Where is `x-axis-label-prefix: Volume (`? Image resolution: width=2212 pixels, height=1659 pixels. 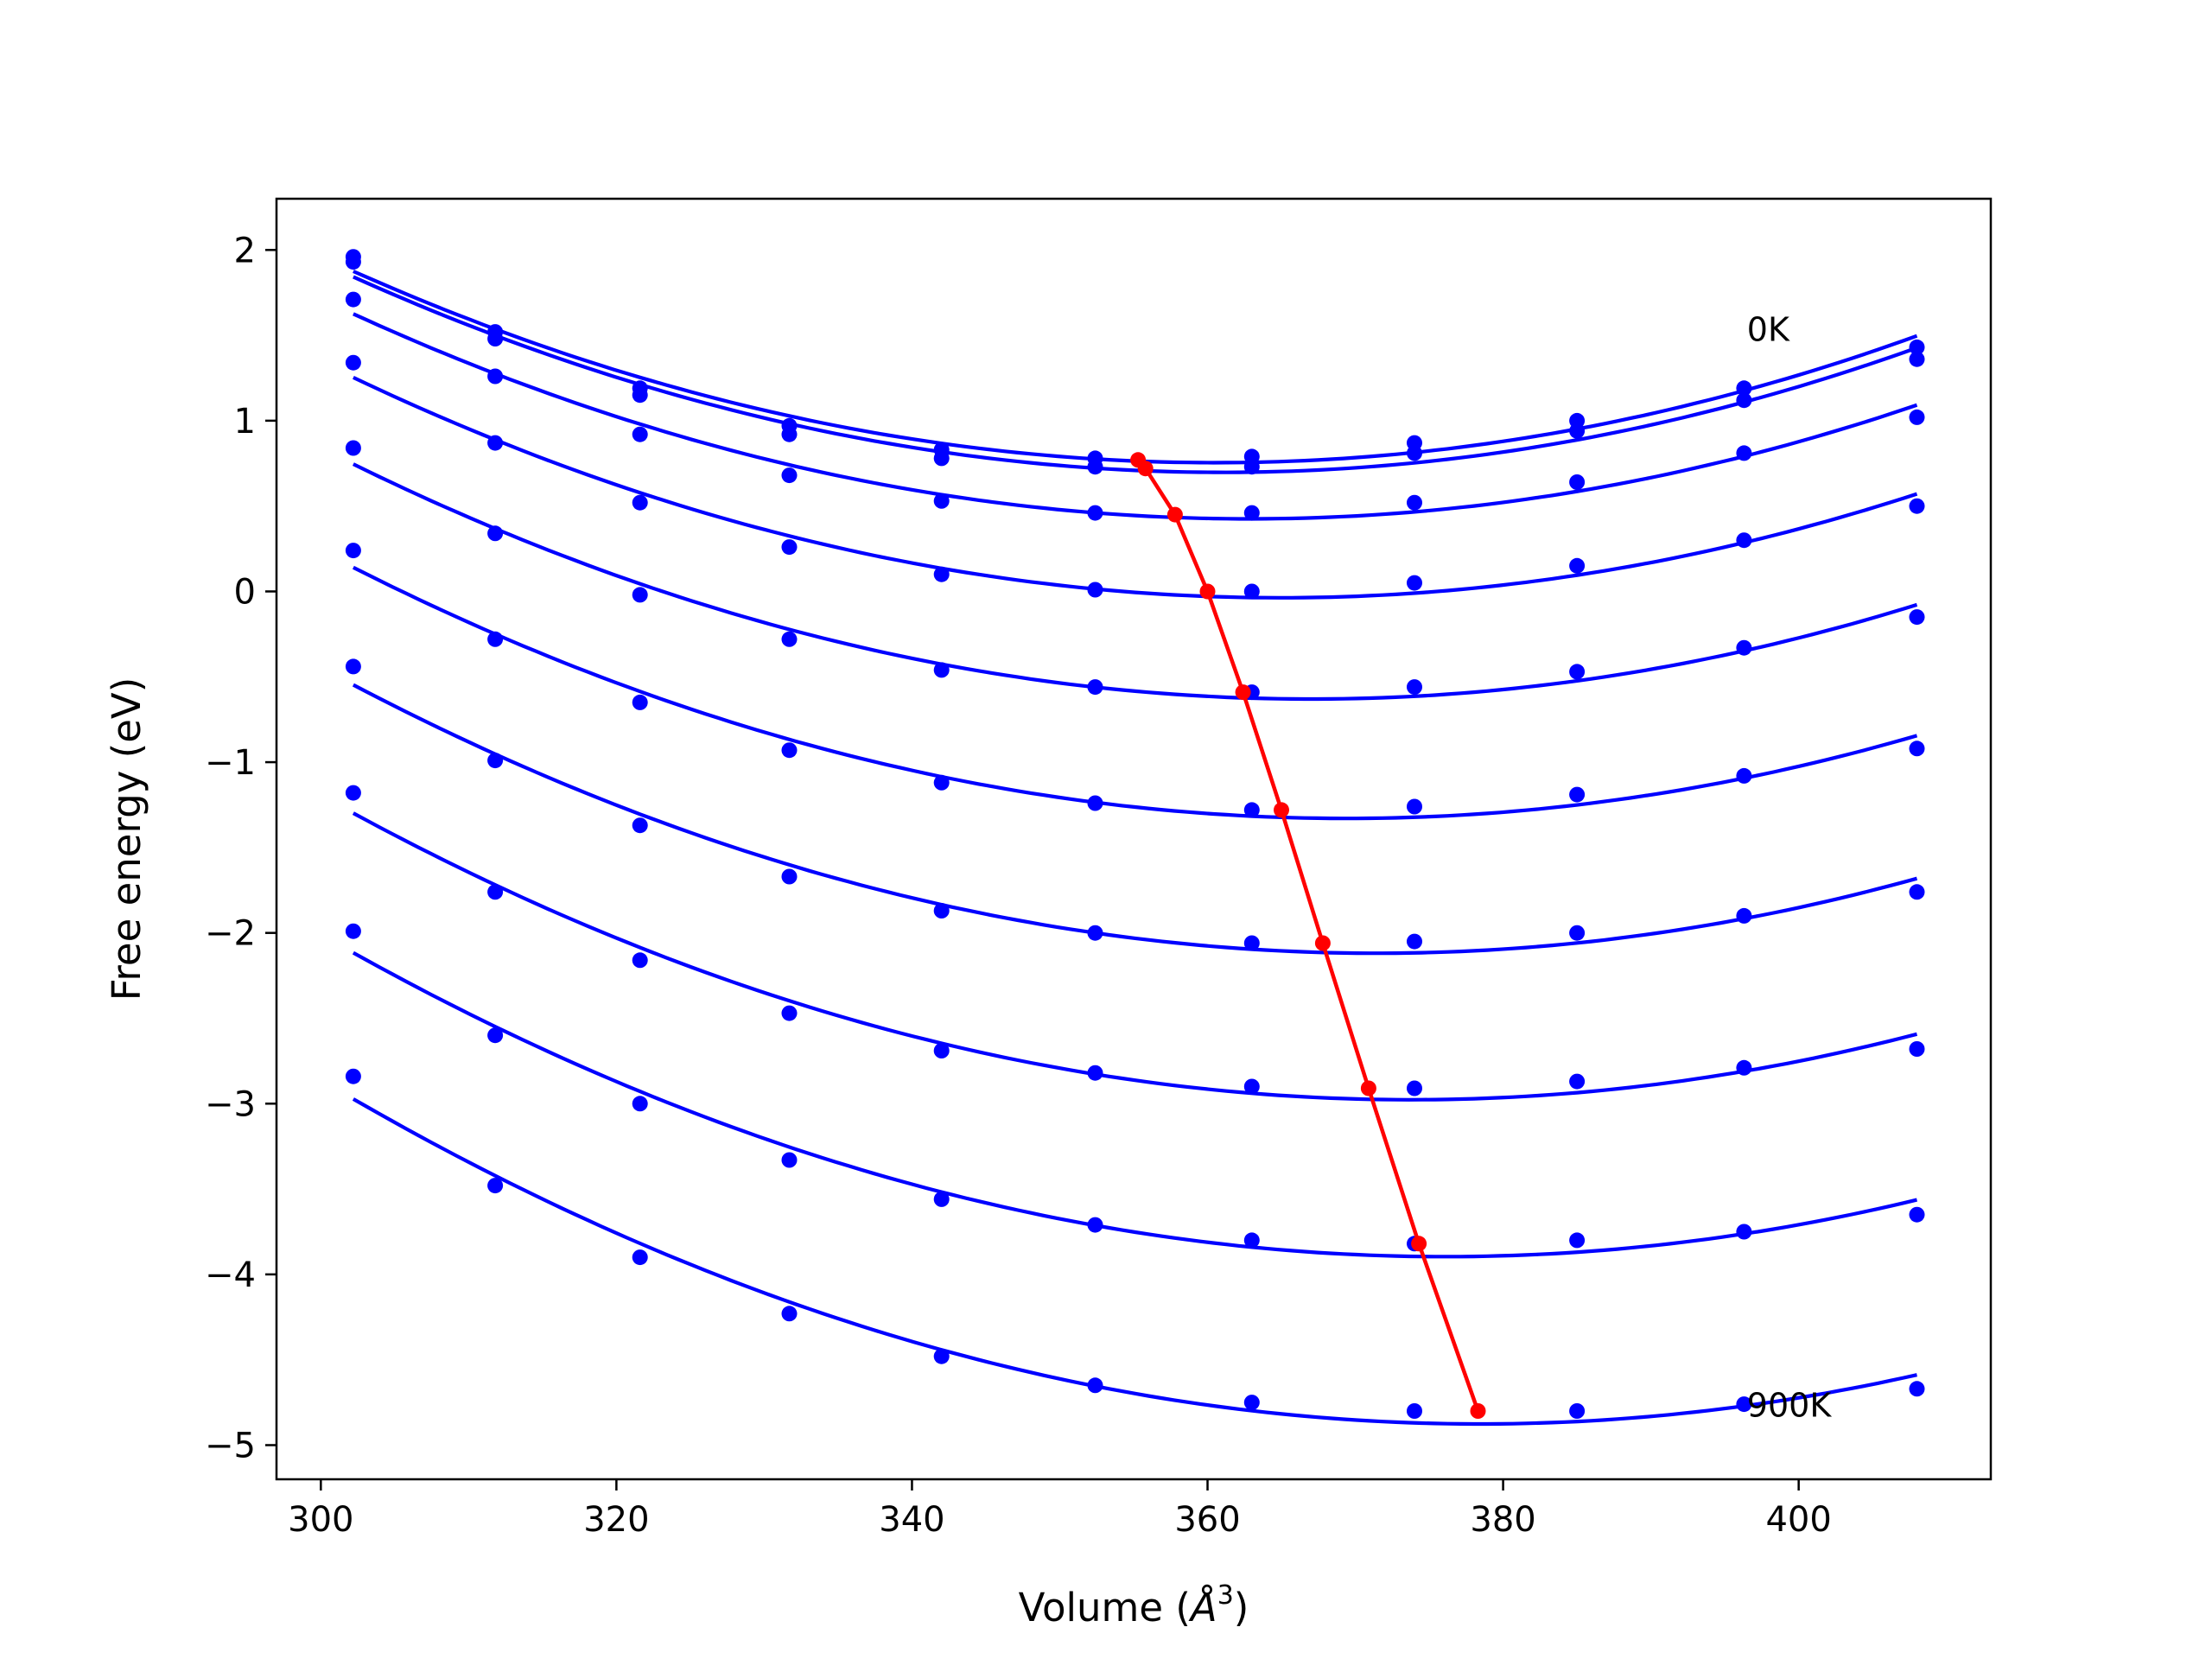 x-axis-label-prefix: Volume ( is located at coordinates (1105, 1607).